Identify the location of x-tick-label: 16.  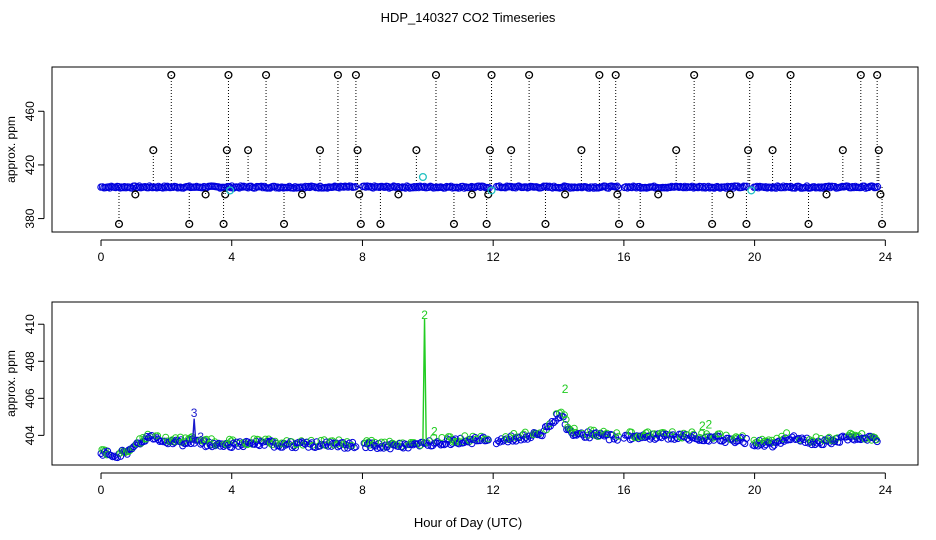
(624, 257).